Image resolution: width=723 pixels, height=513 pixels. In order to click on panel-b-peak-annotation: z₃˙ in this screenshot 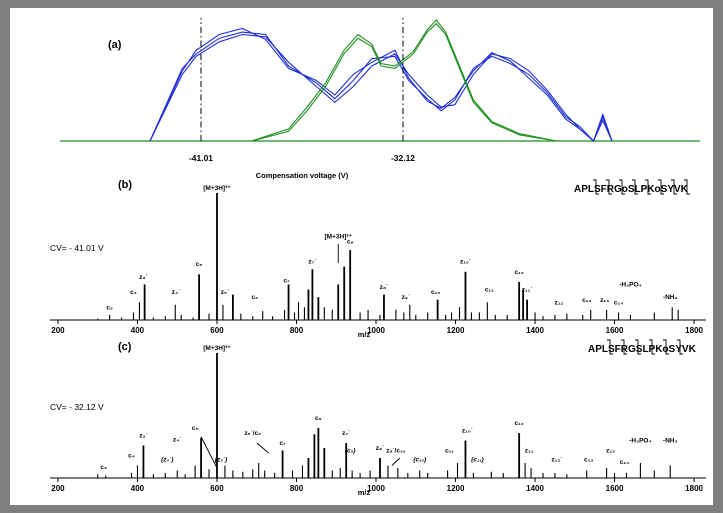, I will do `click(143, 277)`.